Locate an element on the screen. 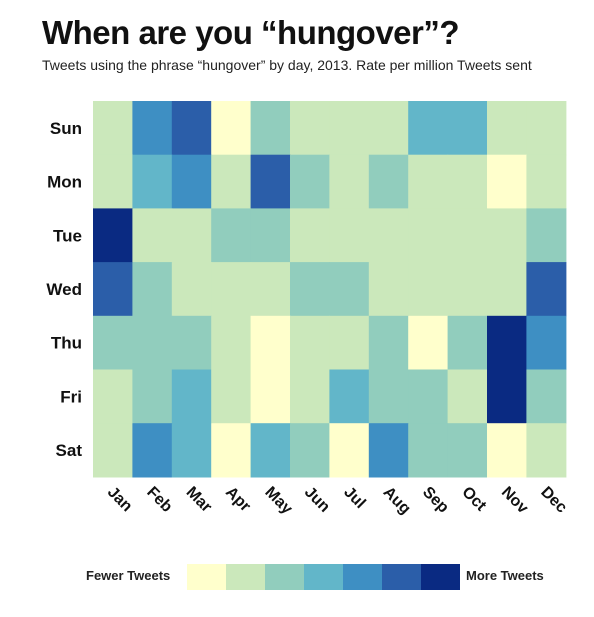  legend-high-label: More Tweets is located at coordinates (505, 575).